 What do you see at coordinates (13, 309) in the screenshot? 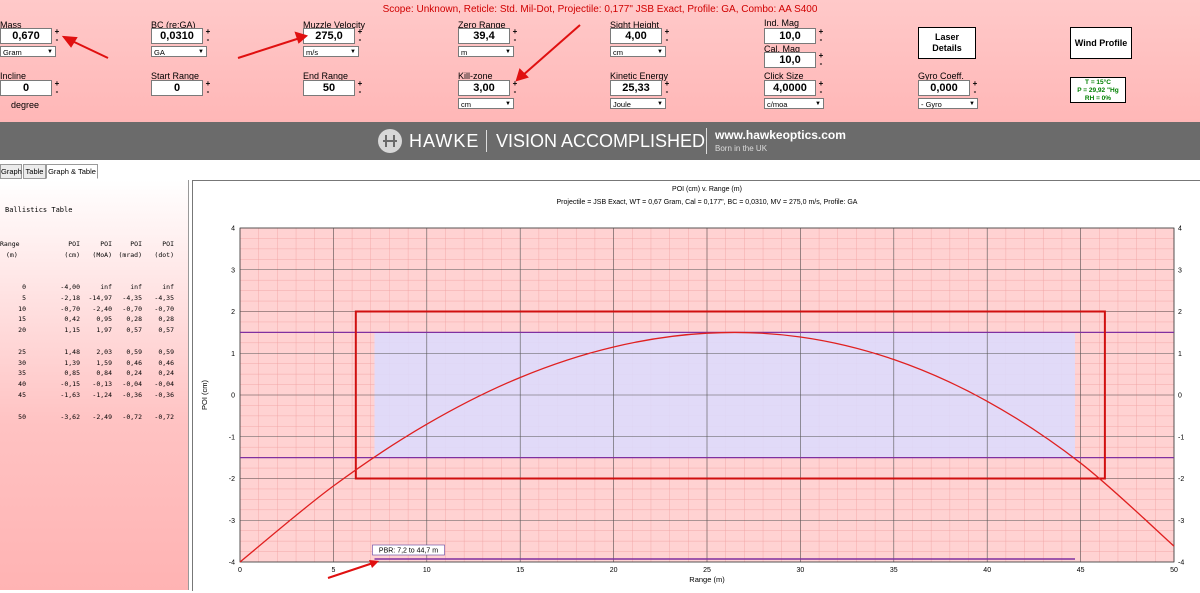
I see `range-cell: 10` at bounding box center [13, 309].